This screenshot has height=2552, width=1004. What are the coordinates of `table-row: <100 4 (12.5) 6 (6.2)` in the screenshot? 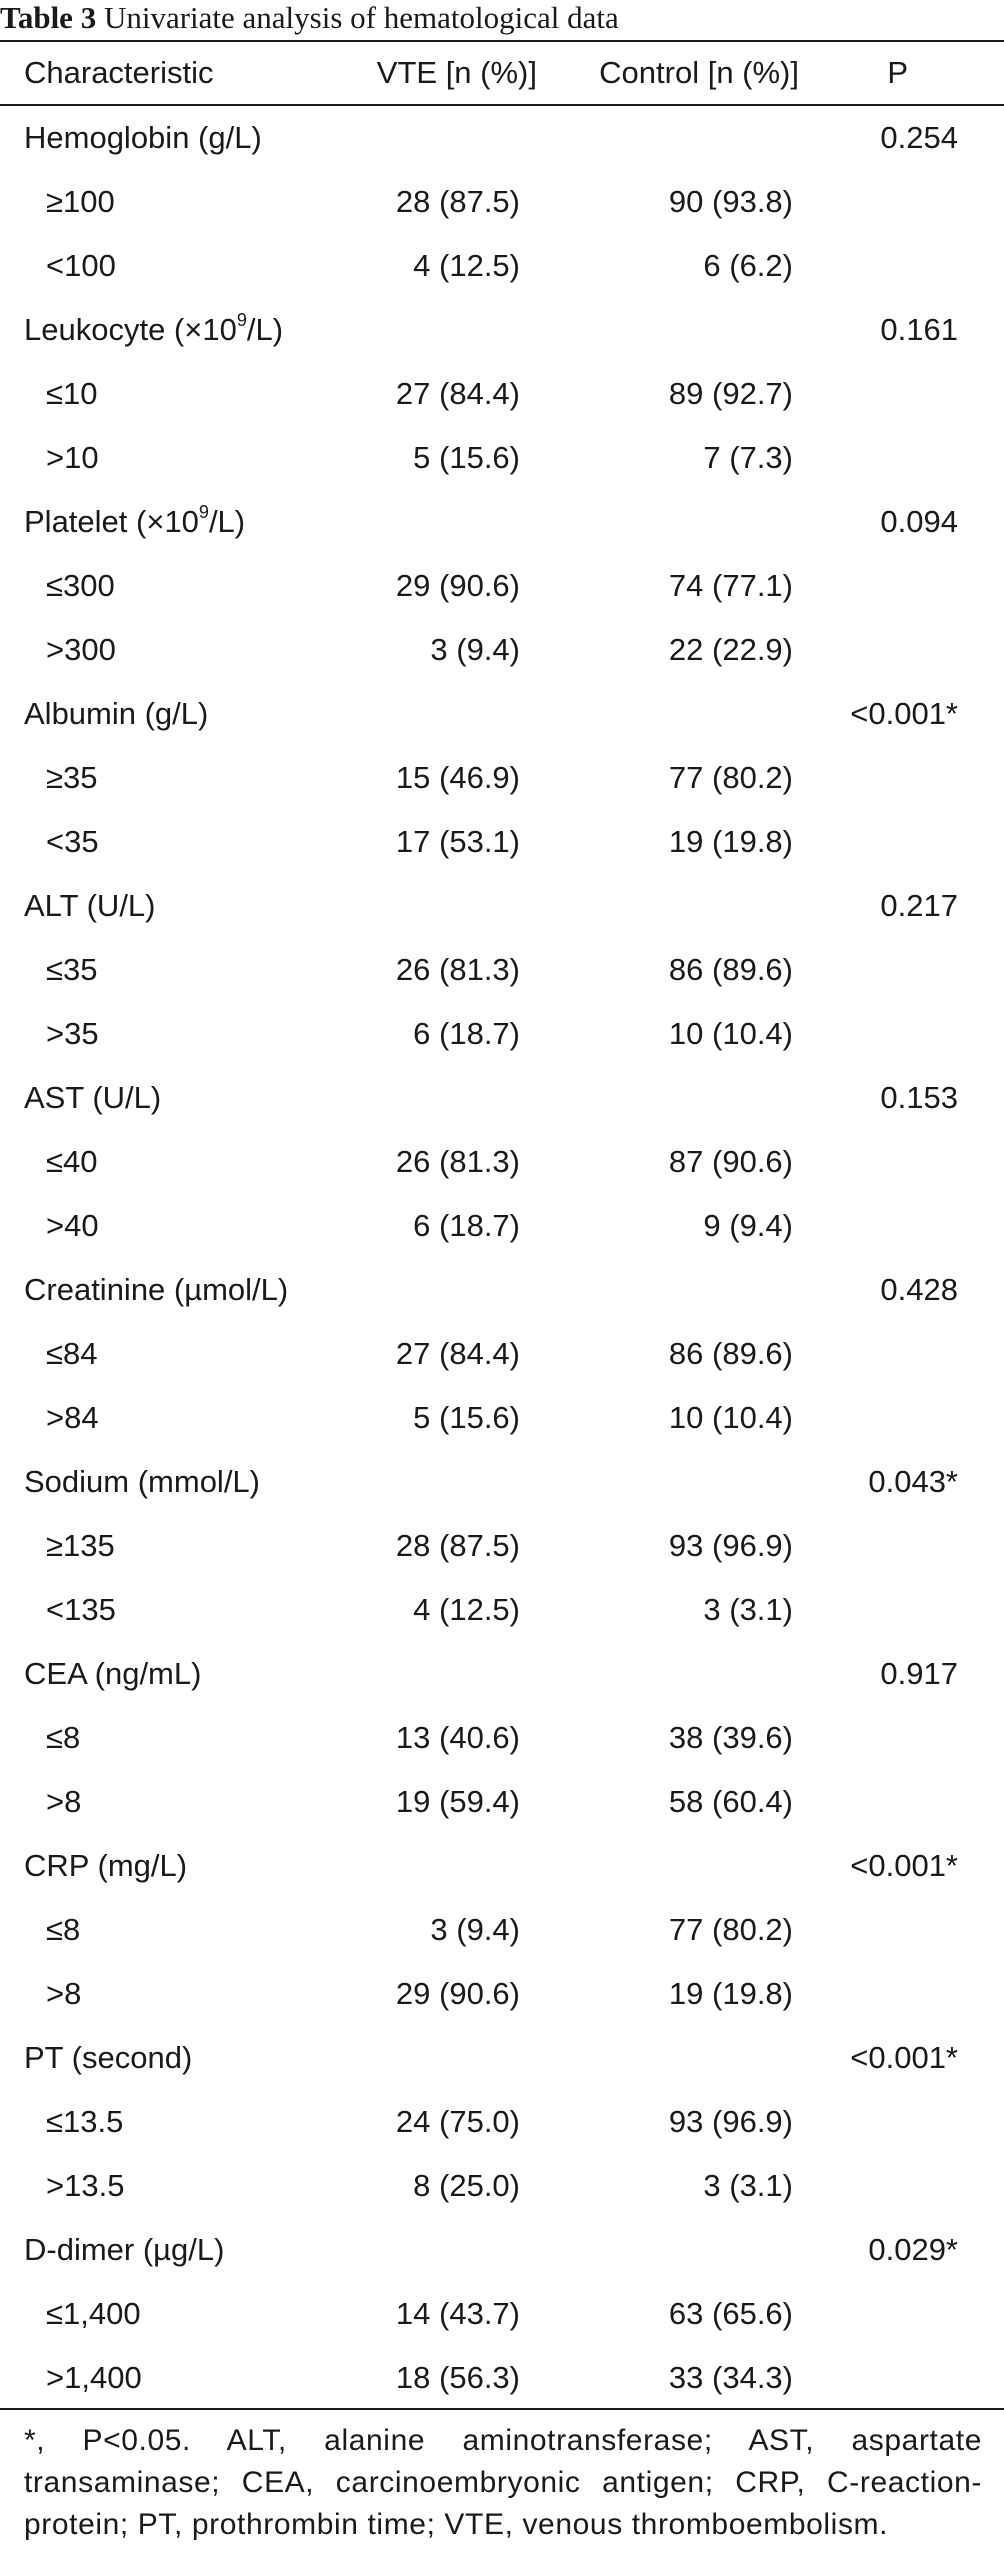 It's located at (502, 266).